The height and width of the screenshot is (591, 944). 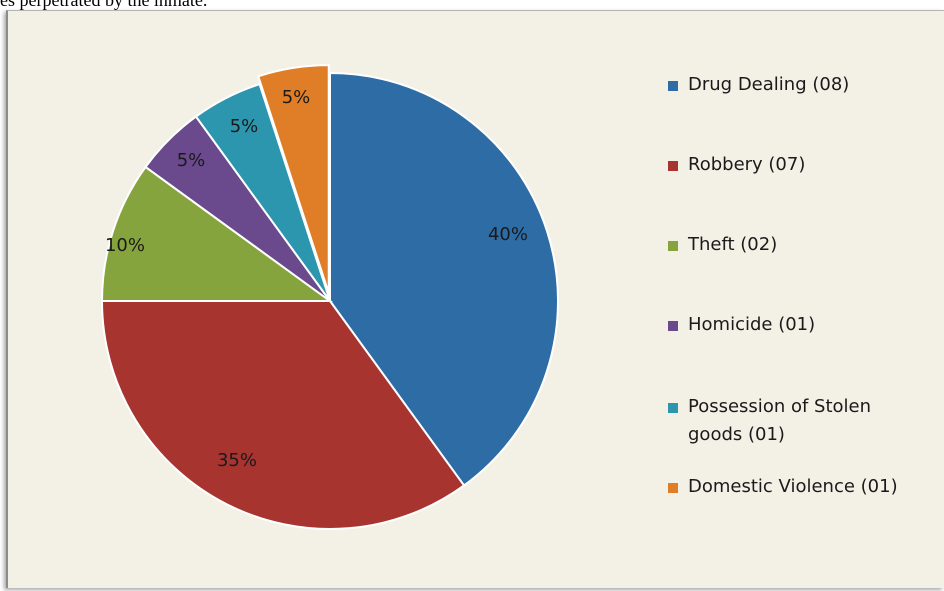 I want to click on slice-percent-label-3: 10%, so click(x=125, y=245).